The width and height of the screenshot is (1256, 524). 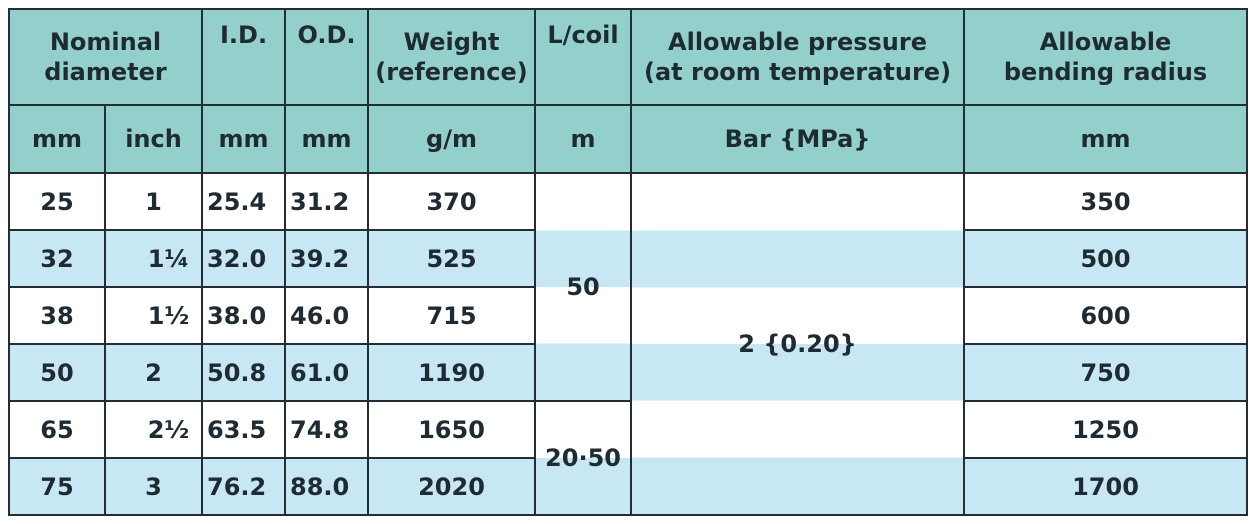 I want to click on header-bending-line2: bending radius, so click(x=1105, y=72).